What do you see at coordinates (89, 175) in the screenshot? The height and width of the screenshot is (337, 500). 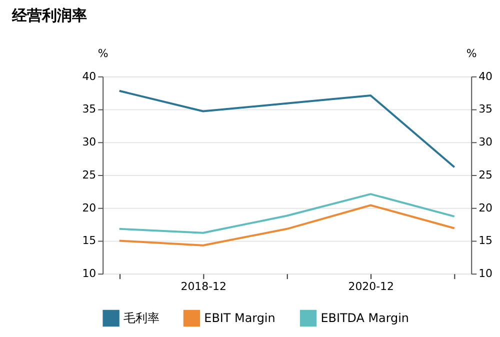 I see `y-tick-label: 25` at bounding box center [89, 175].